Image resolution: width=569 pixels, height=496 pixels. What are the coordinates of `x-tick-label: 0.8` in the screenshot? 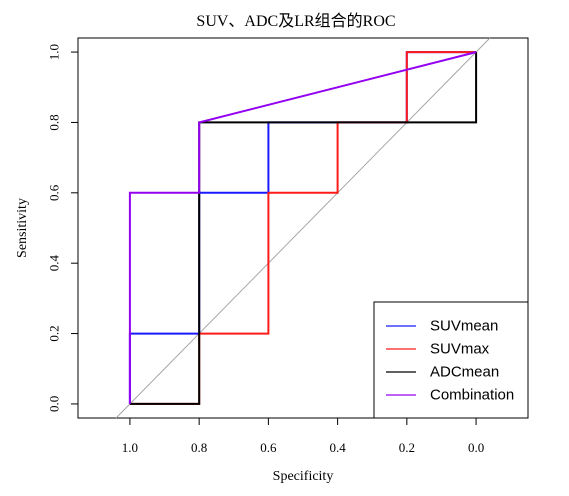 It's located at (199, 447).